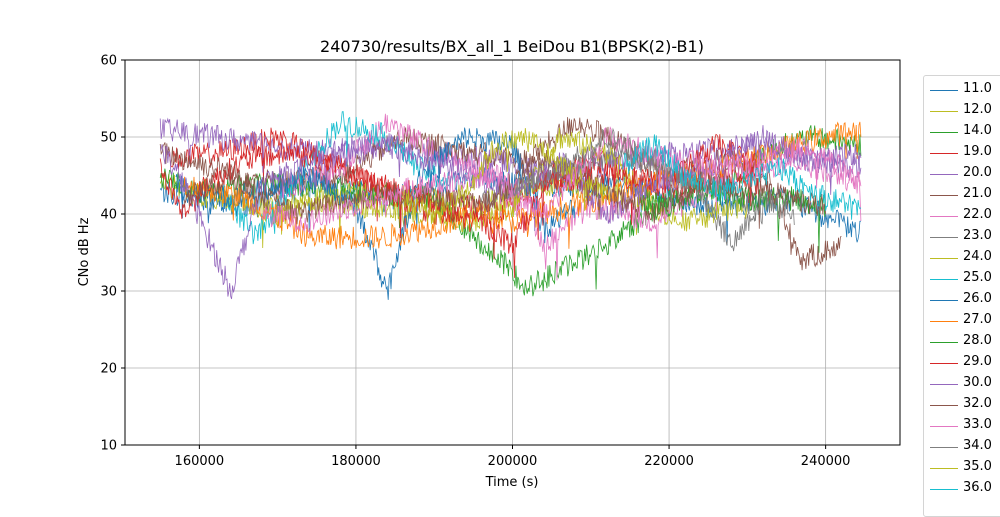 The width and height of the screenshot is (1000, 517). I want to click on legend-label: 11.0, so click(977, 88).